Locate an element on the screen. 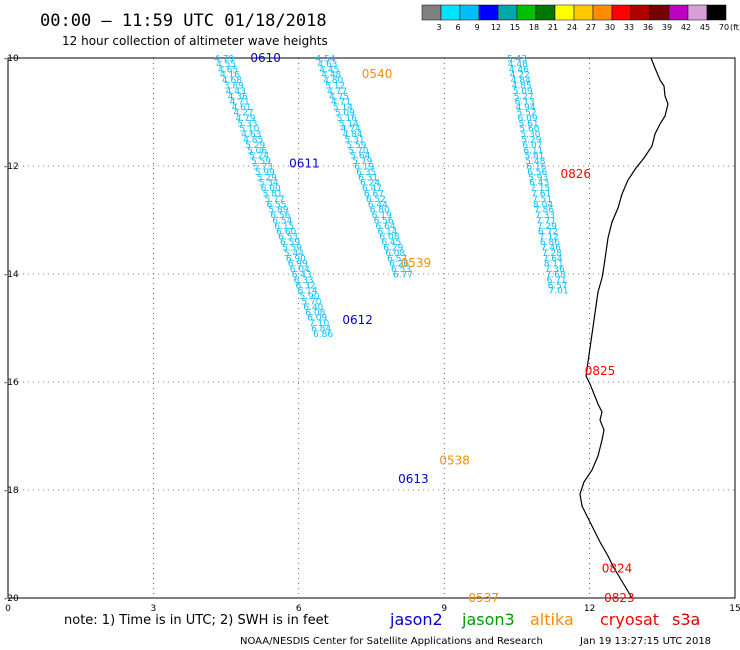  wave-height-value: 6.26 is located at coordinates (399, 265).